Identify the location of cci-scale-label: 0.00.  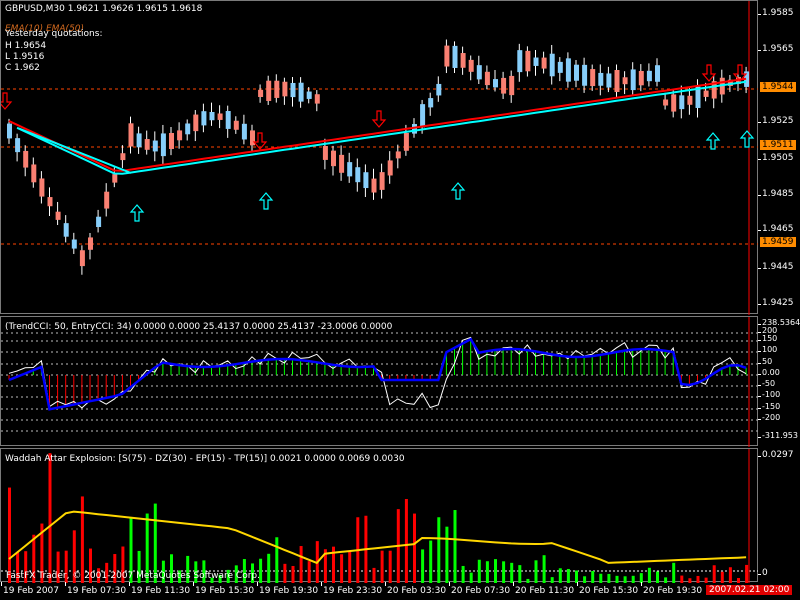
(769, 372).